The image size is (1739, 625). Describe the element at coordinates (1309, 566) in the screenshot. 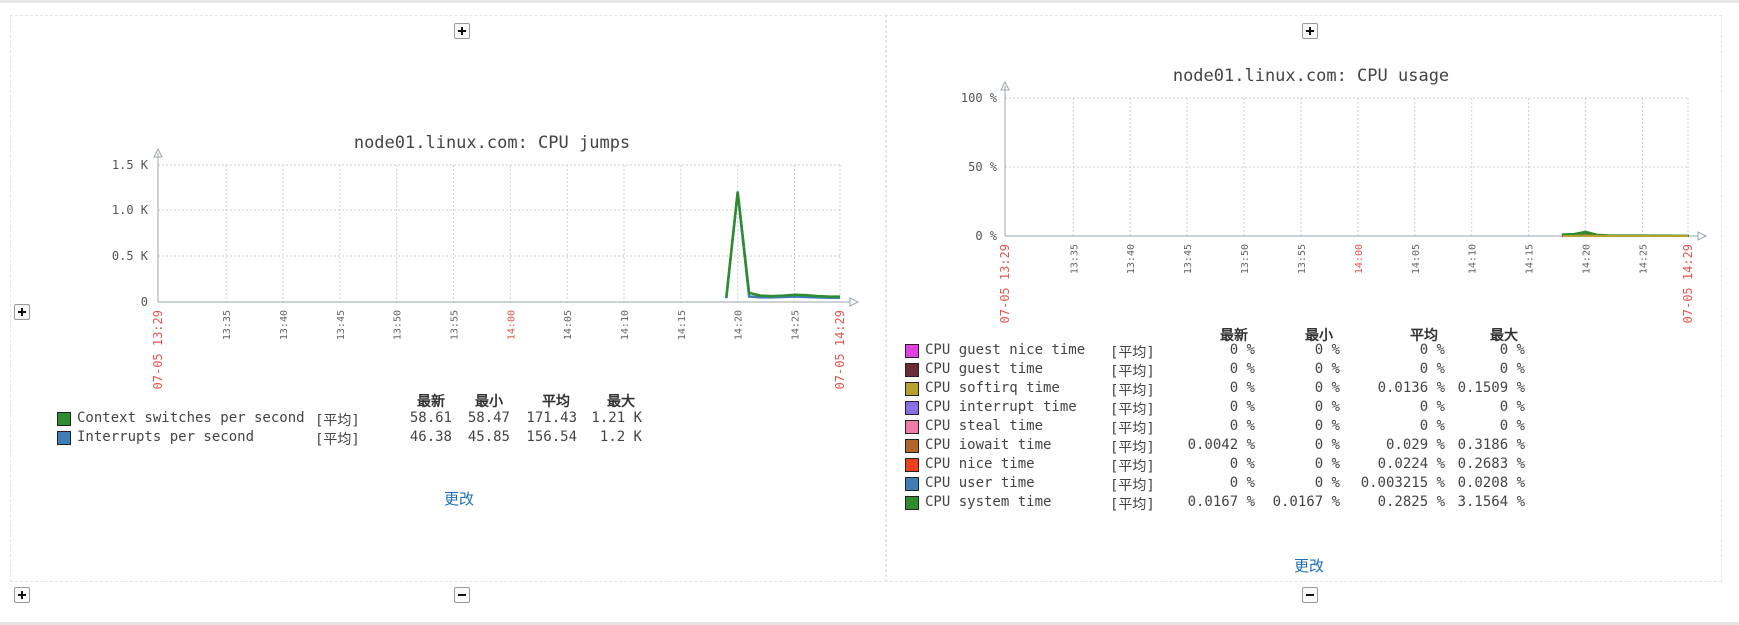

I see `change-button-right: 更改` at that location.